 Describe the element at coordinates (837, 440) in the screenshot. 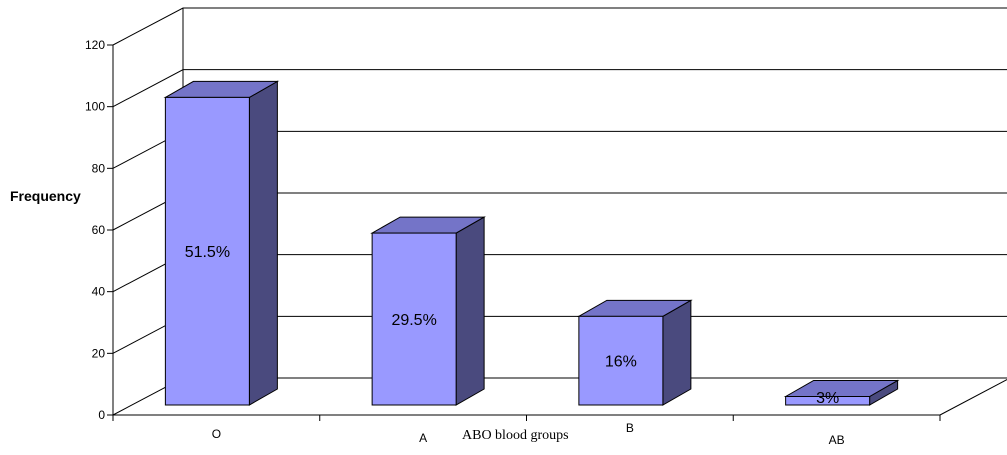

I see `x-tick-label: AB` at that location.